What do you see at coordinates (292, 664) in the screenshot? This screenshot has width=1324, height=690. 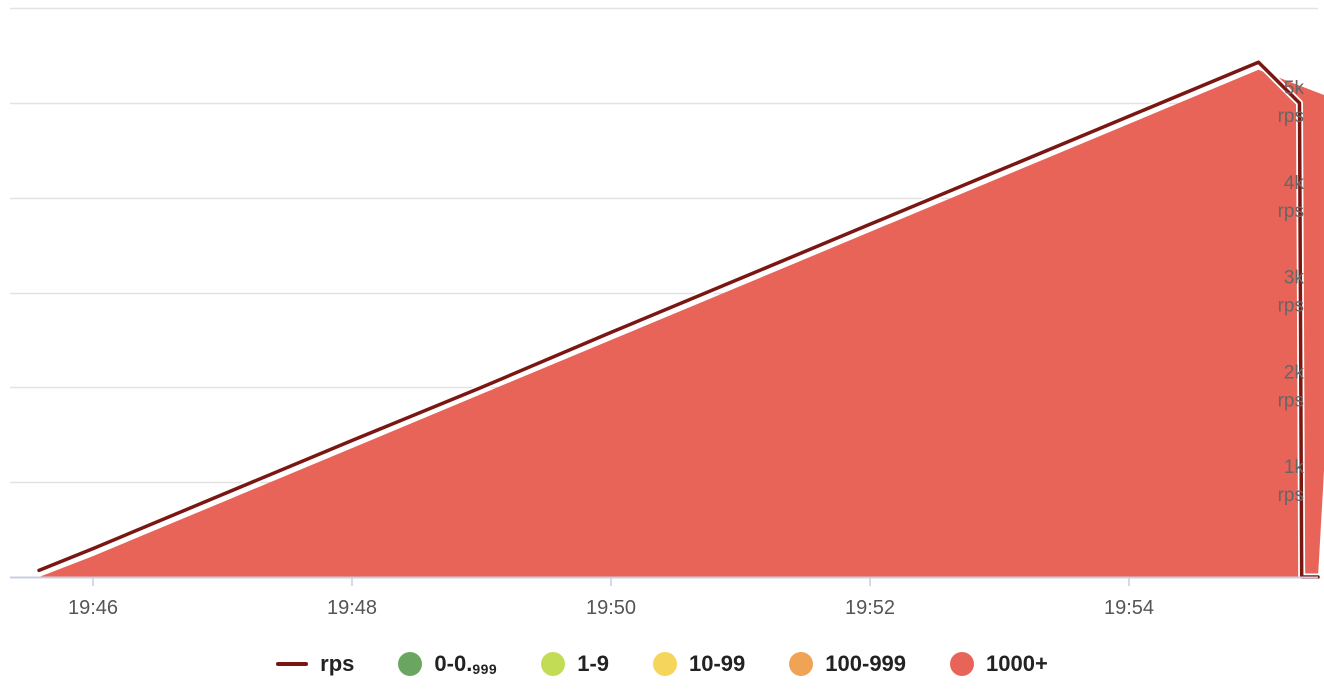 I see `rps-line-swatch-icon` at bounding box center [292, 664].